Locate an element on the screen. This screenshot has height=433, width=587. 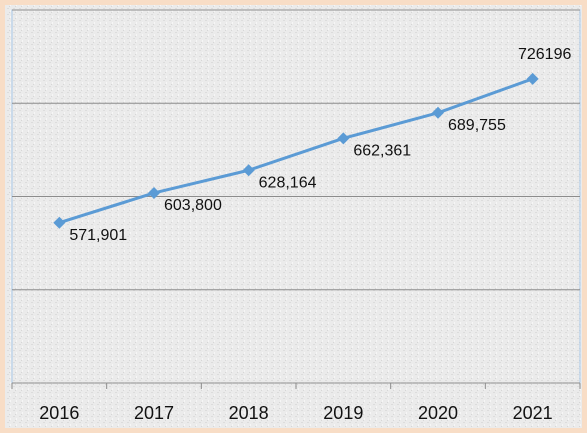
x-tick-label: 2016 is located at coordinates (59, 413).